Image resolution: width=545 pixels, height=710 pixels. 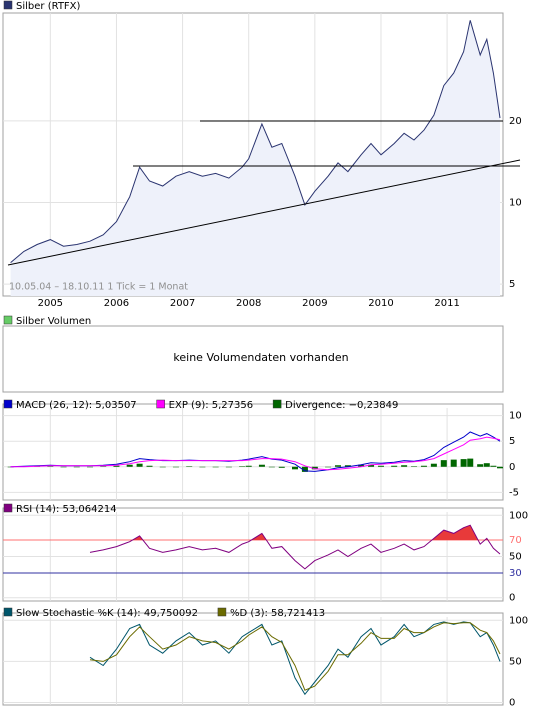 I want to click on y-tick-label: -5, so click(x=514, y=492).